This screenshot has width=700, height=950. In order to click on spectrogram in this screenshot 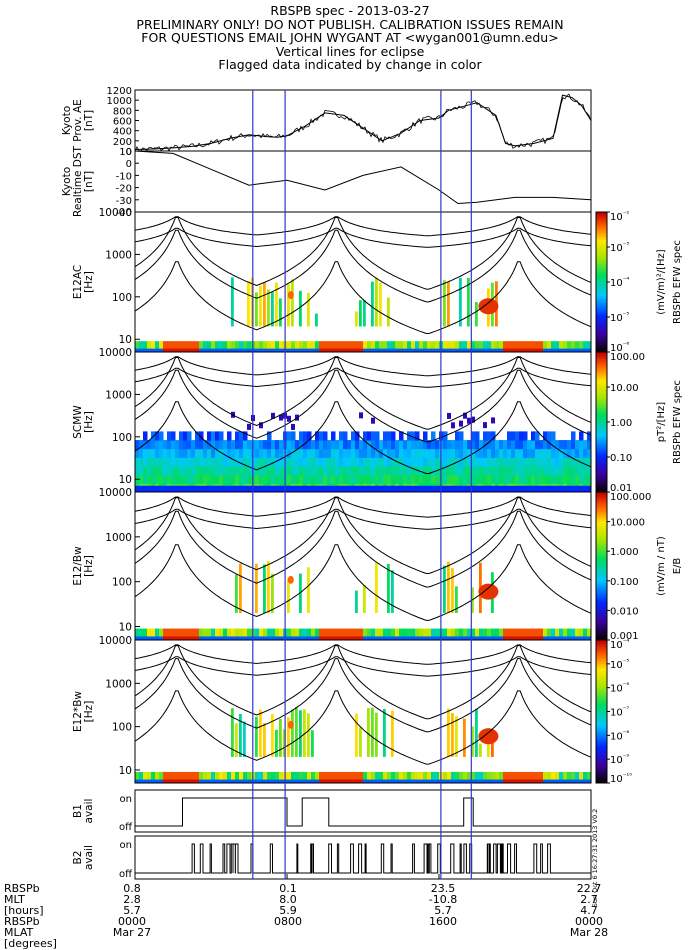, I will do `click(363, 713)`.